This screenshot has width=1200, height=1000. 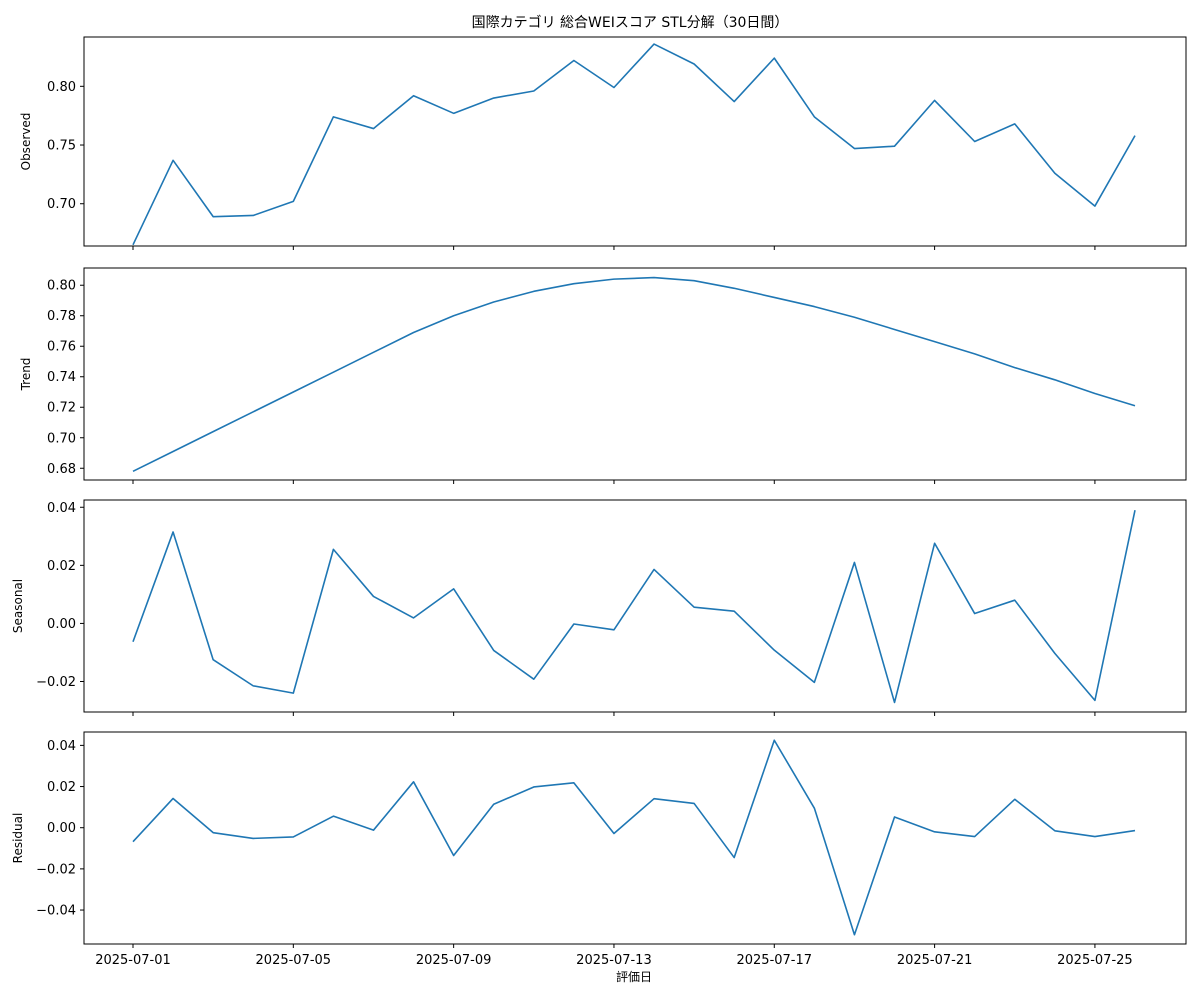 I want to click on observed-y-tick-label: 0.70, so click(x=61, y=204).